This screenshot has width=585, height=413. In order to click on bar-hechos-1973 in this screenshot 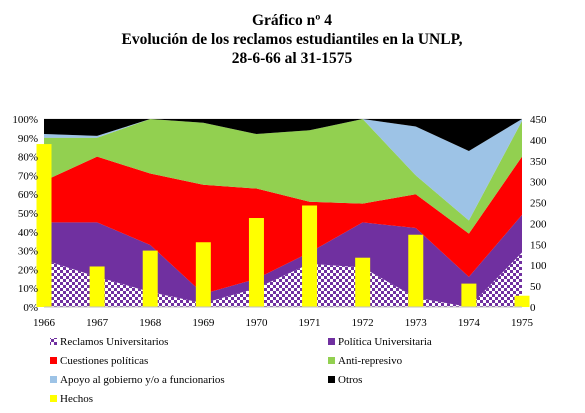, I will do `click(416, 270)`.